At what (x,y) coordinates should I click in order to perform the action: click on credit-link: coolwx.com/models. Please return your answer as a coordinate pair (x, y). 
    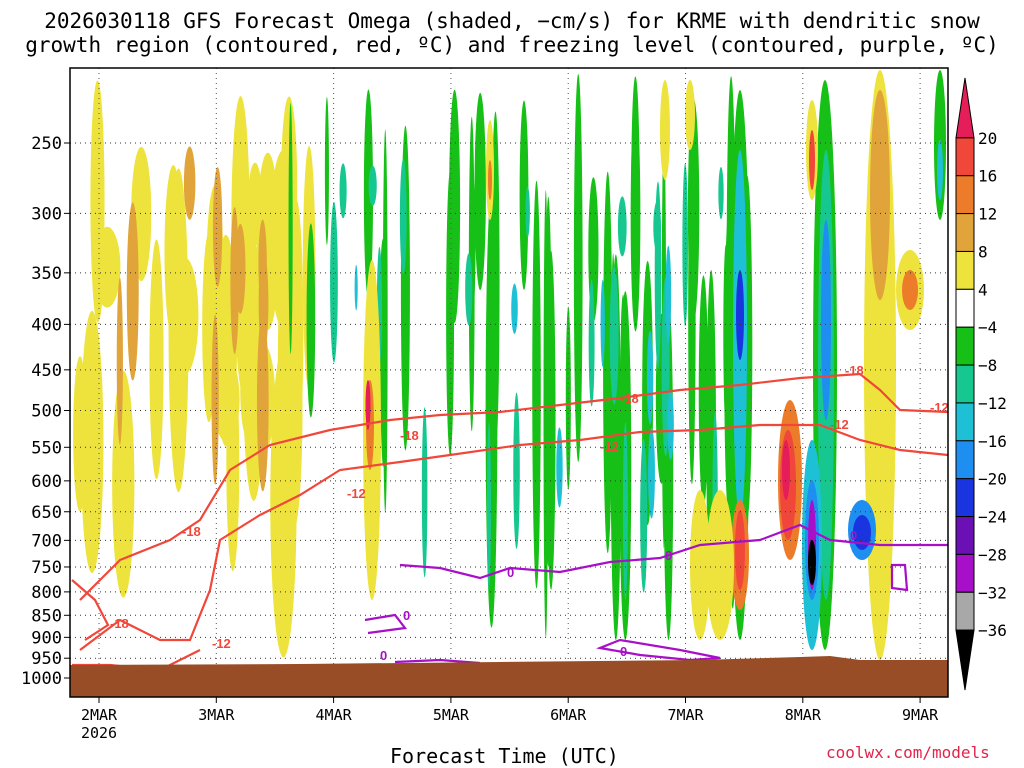
    Looking at the image, I should click on (908, 752).